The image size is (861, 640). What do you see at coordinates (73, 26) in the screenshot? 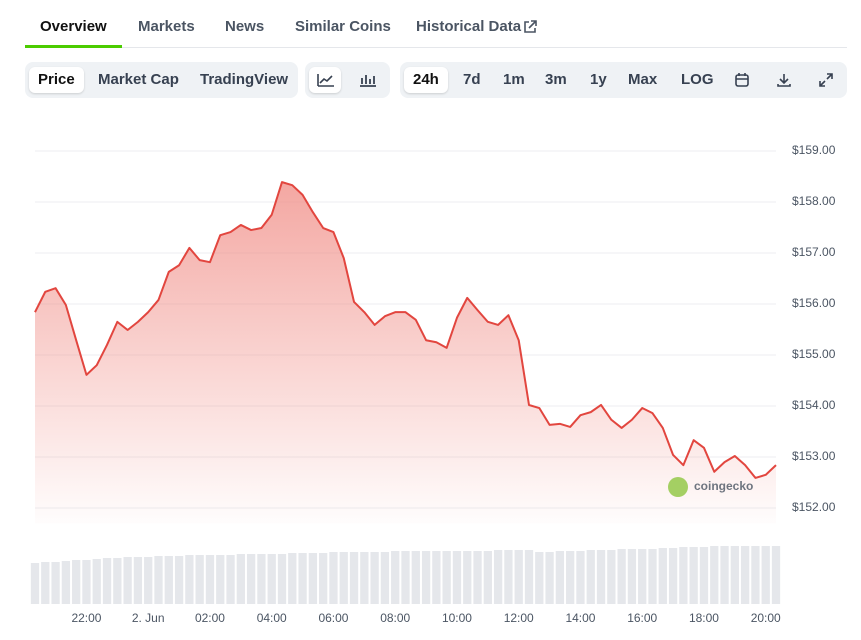
I see `tab: Overview` at bounding box center [73, 26].